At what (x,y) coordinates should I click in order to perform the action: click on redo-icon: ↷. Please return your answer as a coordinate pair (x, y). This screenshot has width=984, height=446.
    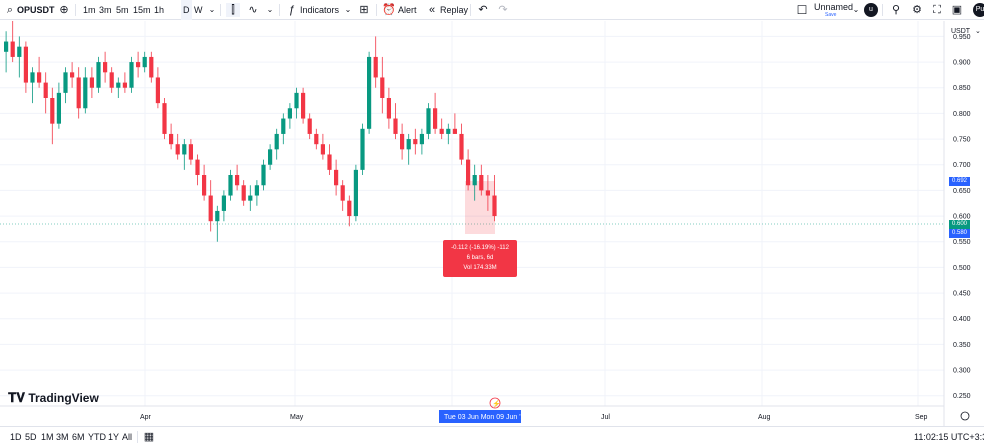
    Looking at the image, I should click on (503, 10).